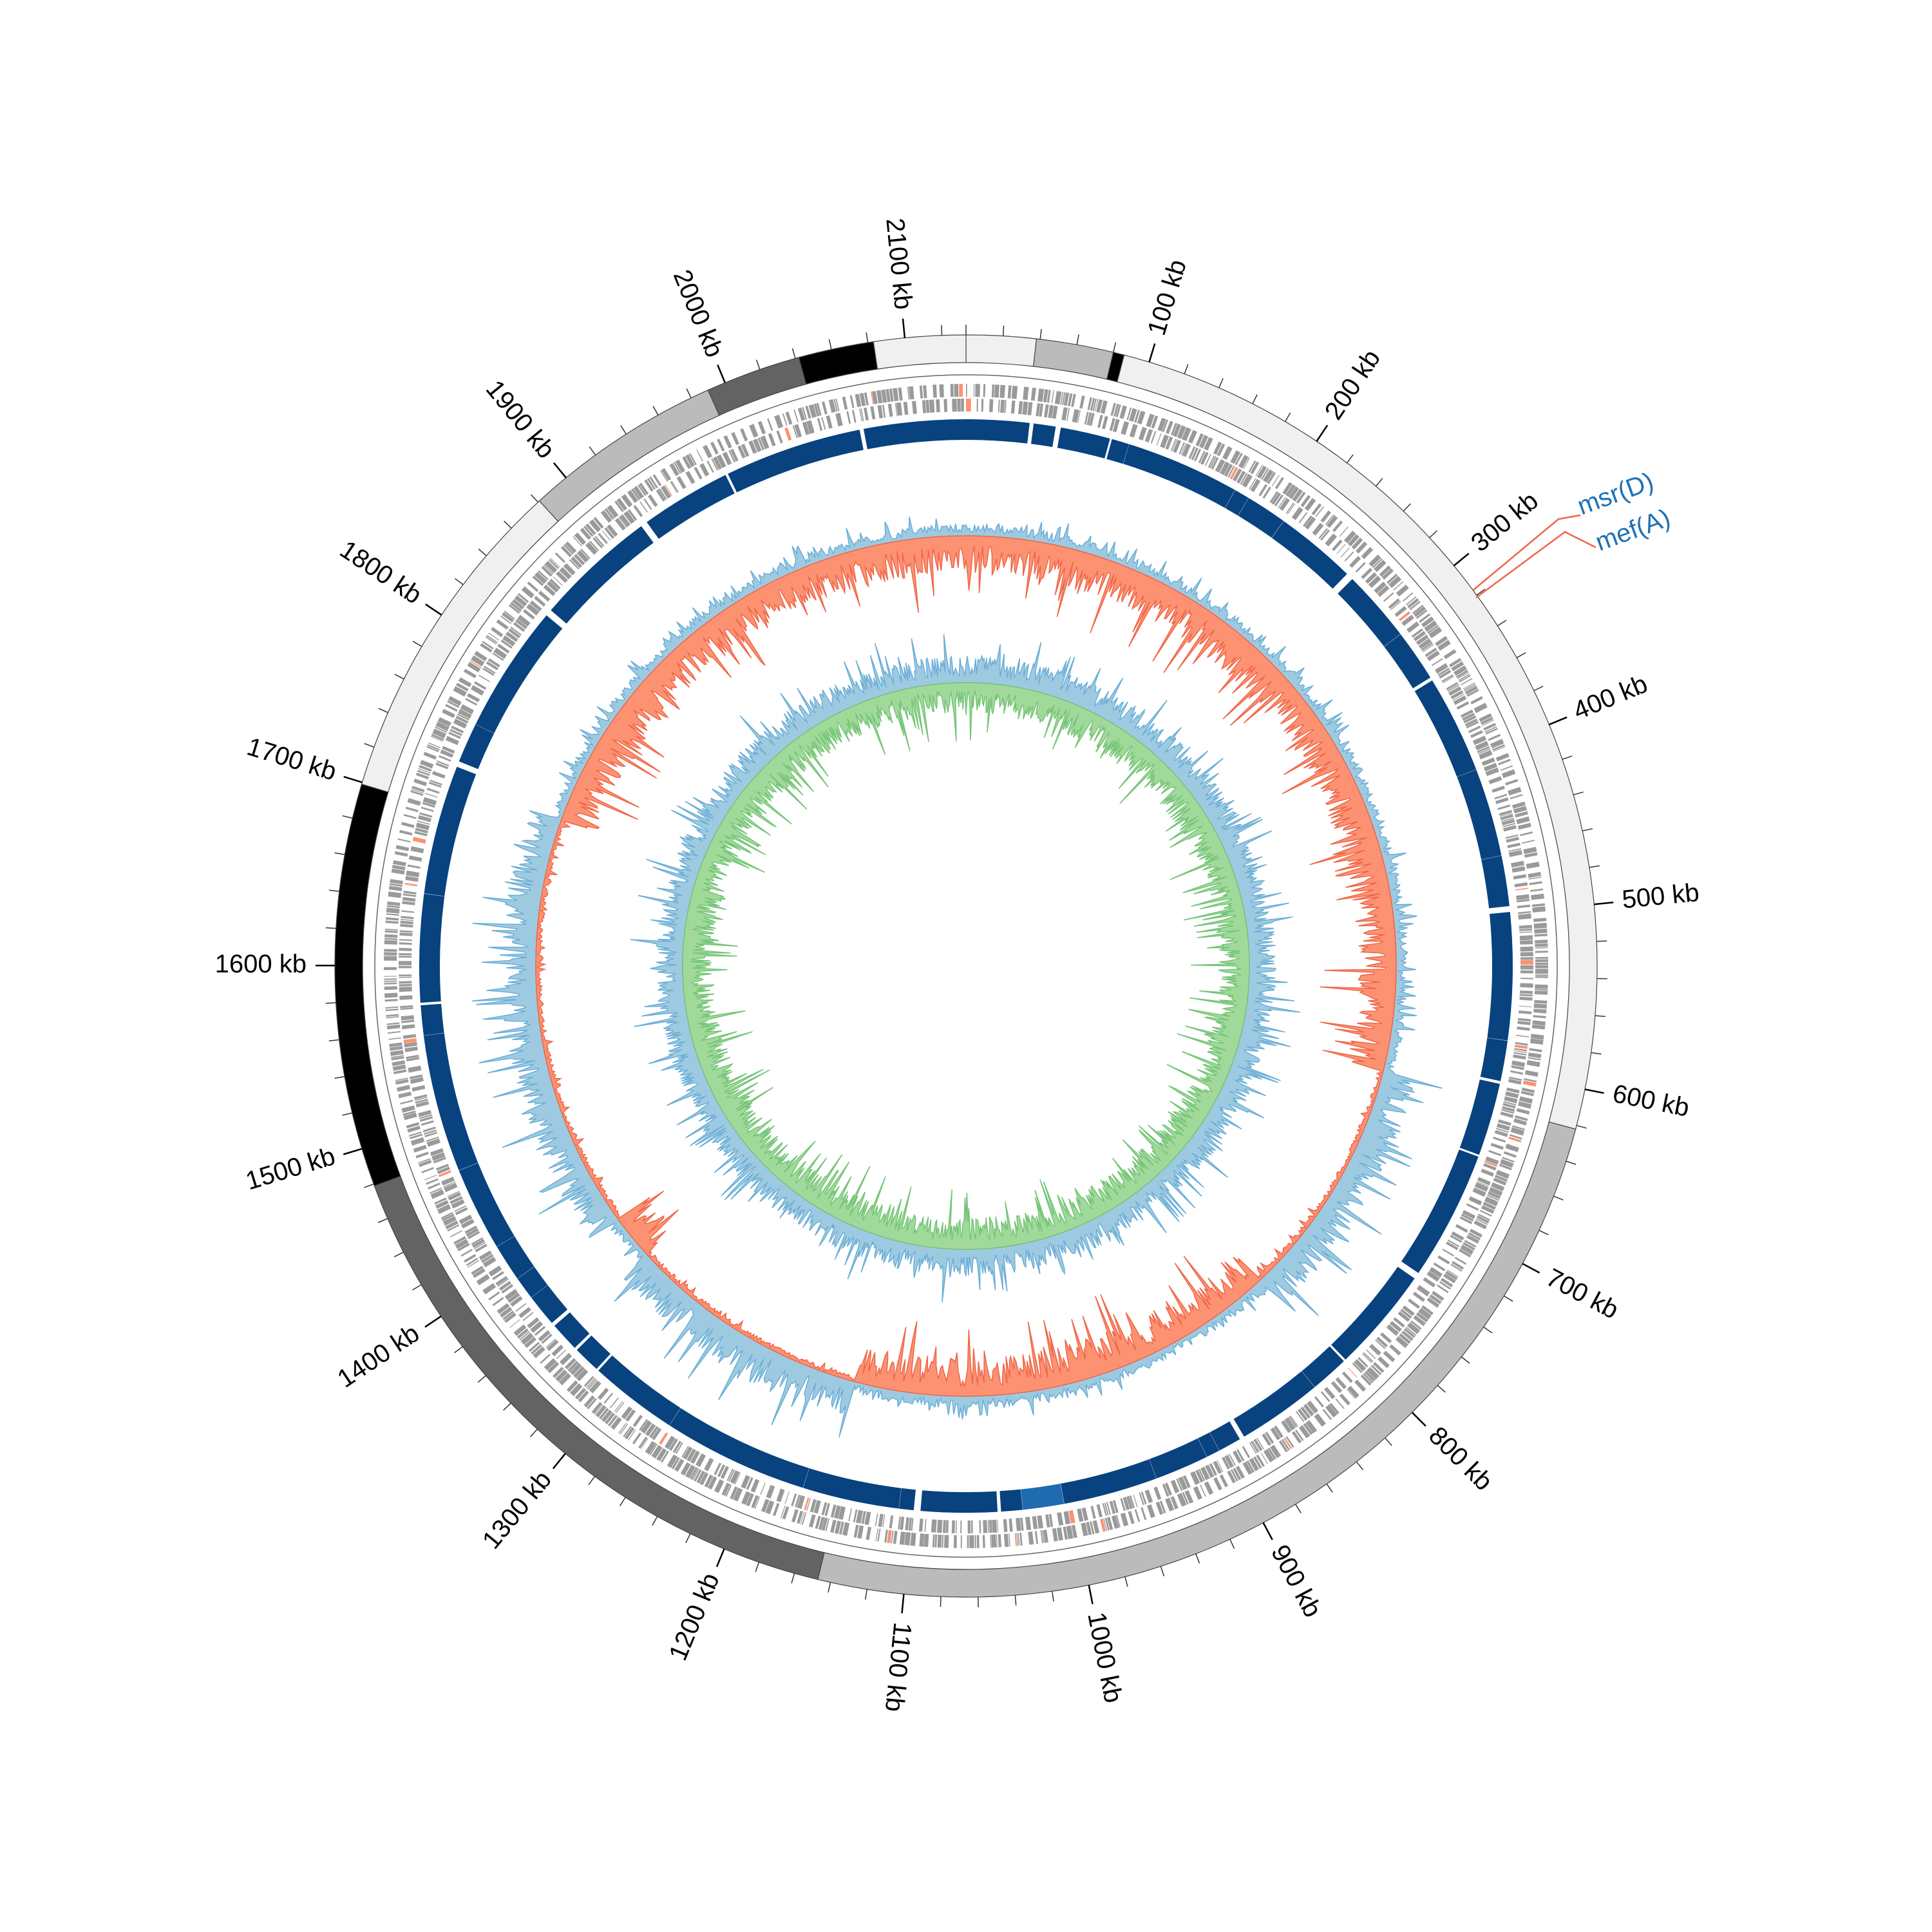  I want to click on contig, so click(757, 386).